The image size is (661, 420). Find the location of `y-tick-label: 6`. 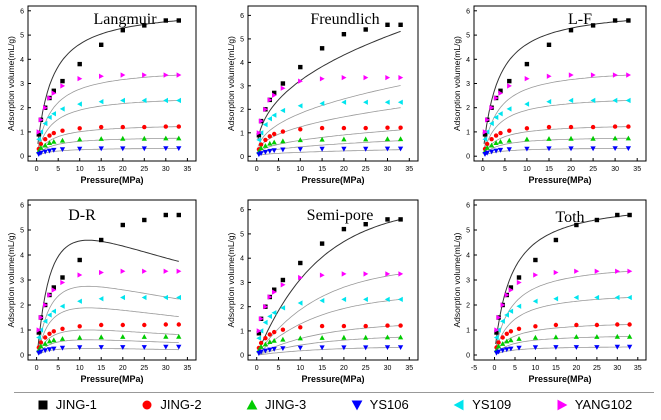

y-tick-label: 6 is located at coordinates (242, 16).